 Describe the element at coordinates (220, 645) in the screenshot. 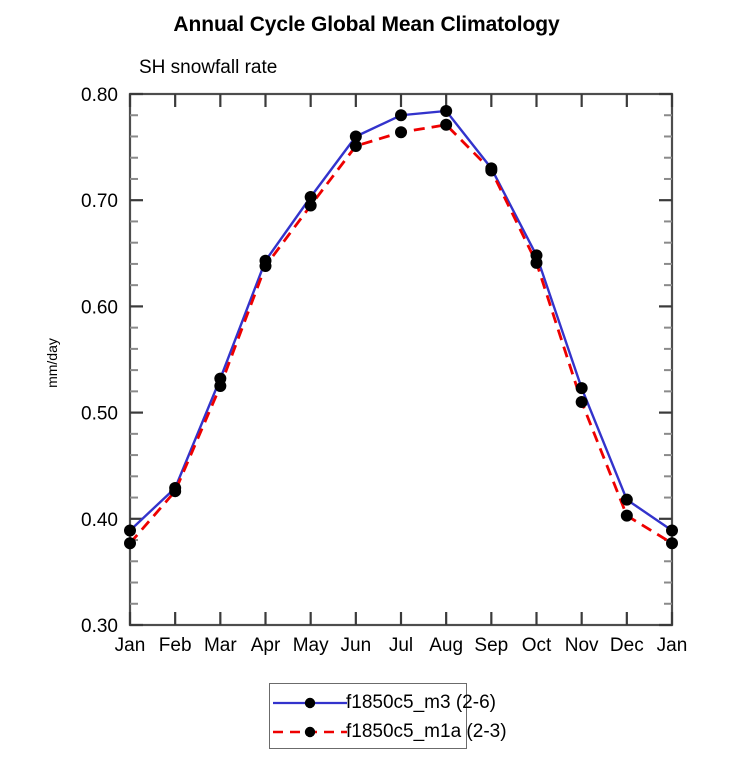

I see `x-tick-label: Mar` at that location.